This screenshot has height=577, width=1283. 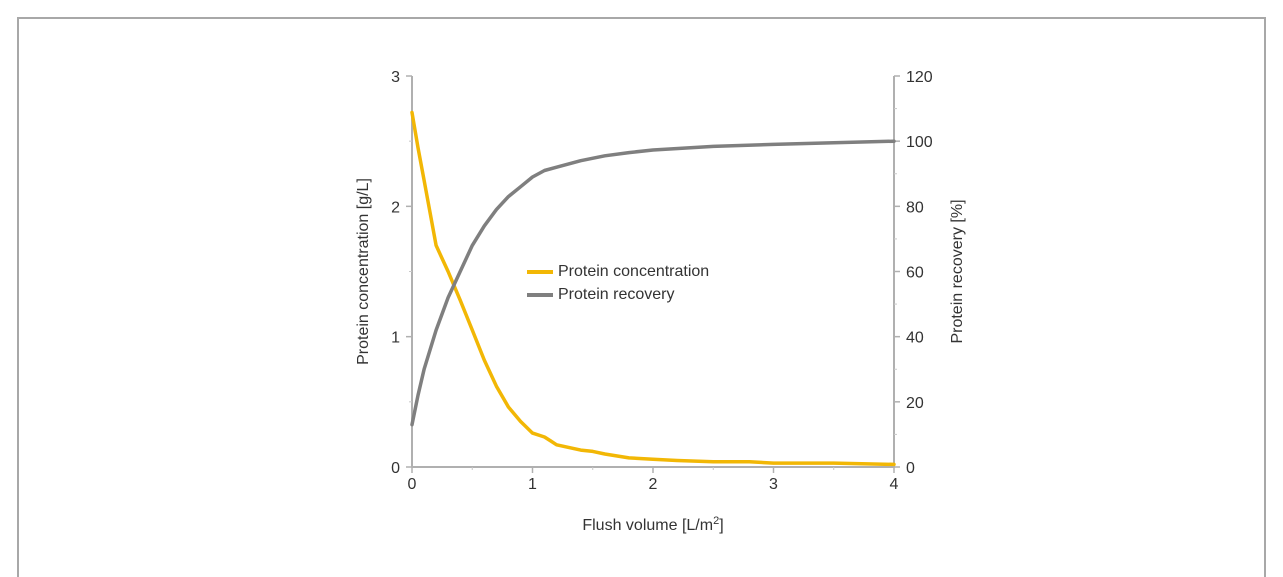 What do you see at coordinates (894, 484) in the screenshot?
I see `x-tick-label: 4` at bounding box center [894, 484].